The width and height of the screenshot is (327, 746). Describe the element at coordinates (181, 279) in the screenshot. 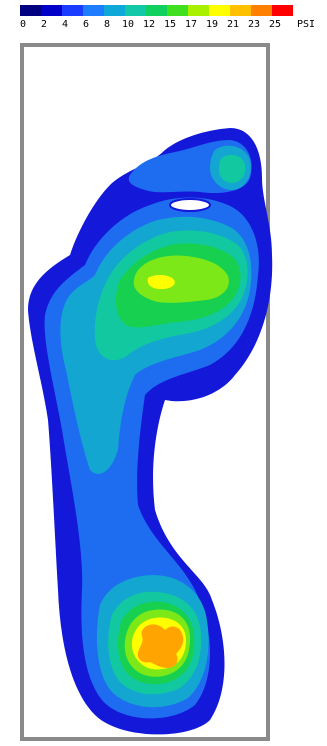

I see `level-5-forefoot` at that location.